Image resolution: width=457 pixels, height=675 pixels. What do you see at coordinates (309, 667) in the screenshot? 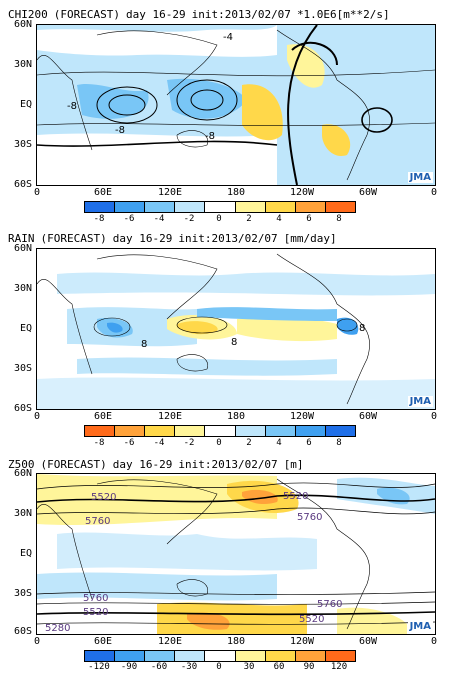
I see `colorbar-label: 90` at bounding box center [309, 667].